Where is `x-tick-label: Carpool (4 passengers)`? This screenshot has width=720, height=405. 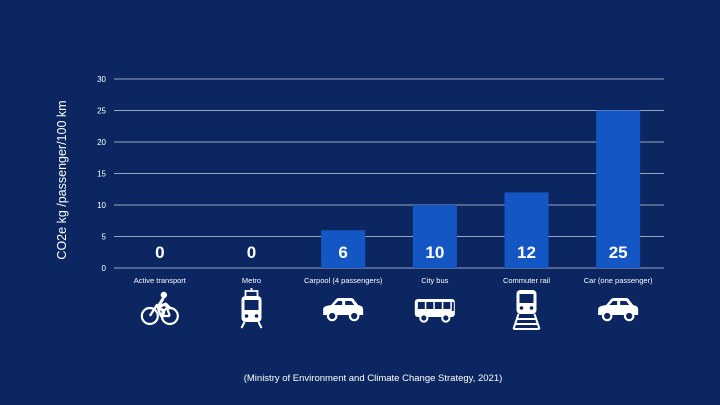 x-tick-label: Carpool (4 passengers) is located at coordinates (343, 280).